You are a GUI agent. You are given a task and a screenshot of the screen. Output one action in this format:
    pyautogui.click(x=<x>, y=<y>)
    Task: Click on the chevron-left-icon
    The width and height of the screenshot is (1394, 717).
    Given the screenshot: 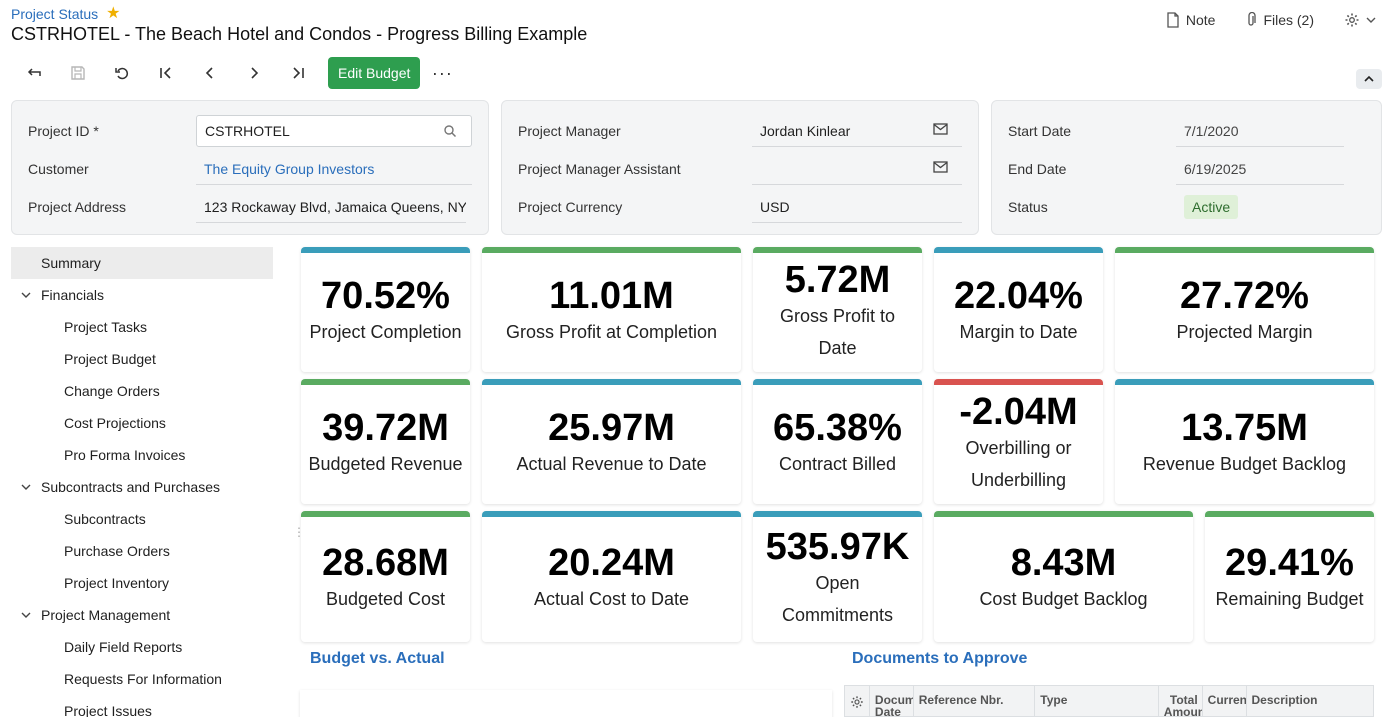 What is the action you would take?
    pyautogui.click(x=209, y=73)
    